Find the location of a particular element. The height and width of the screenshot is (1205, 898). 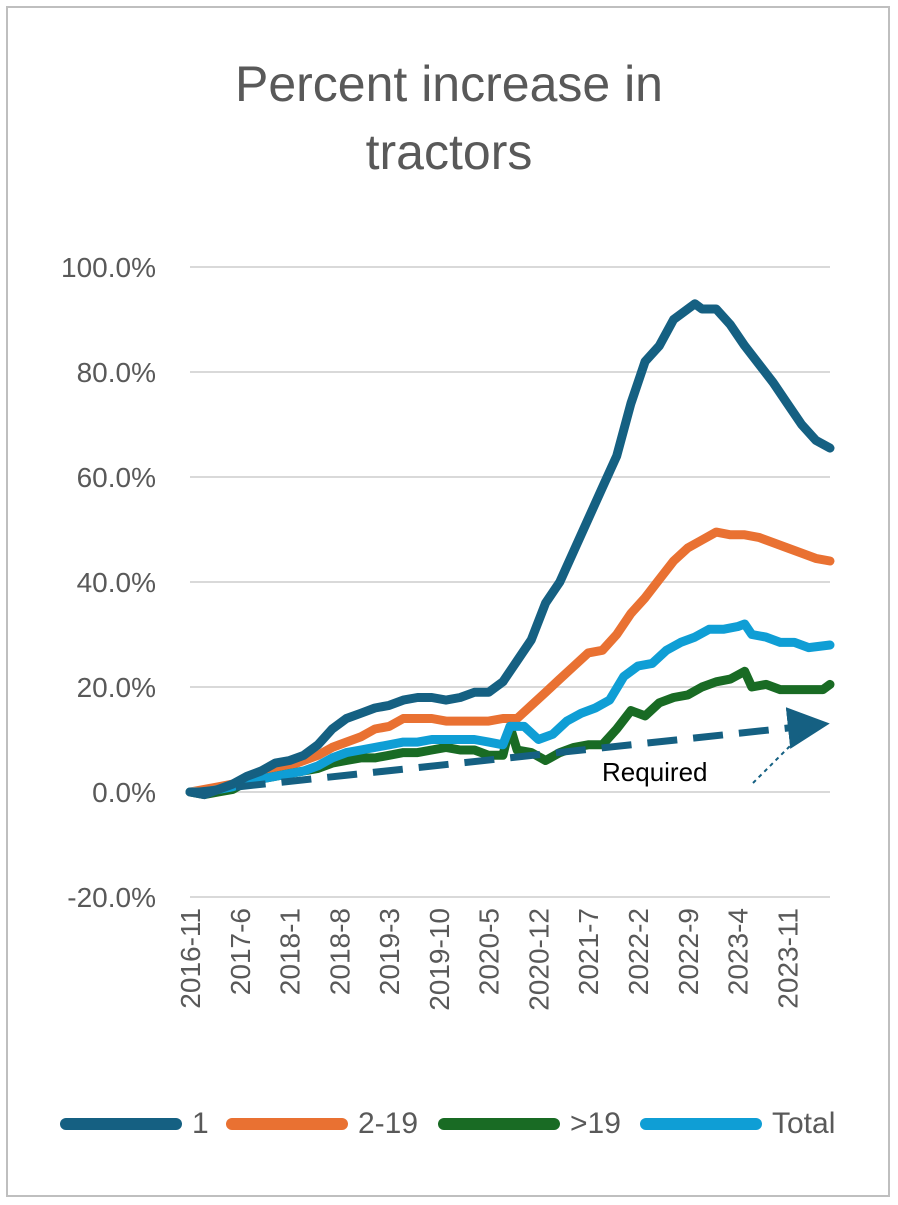

x-tick-label: 2020-5 is located at coordinates (489, 951).